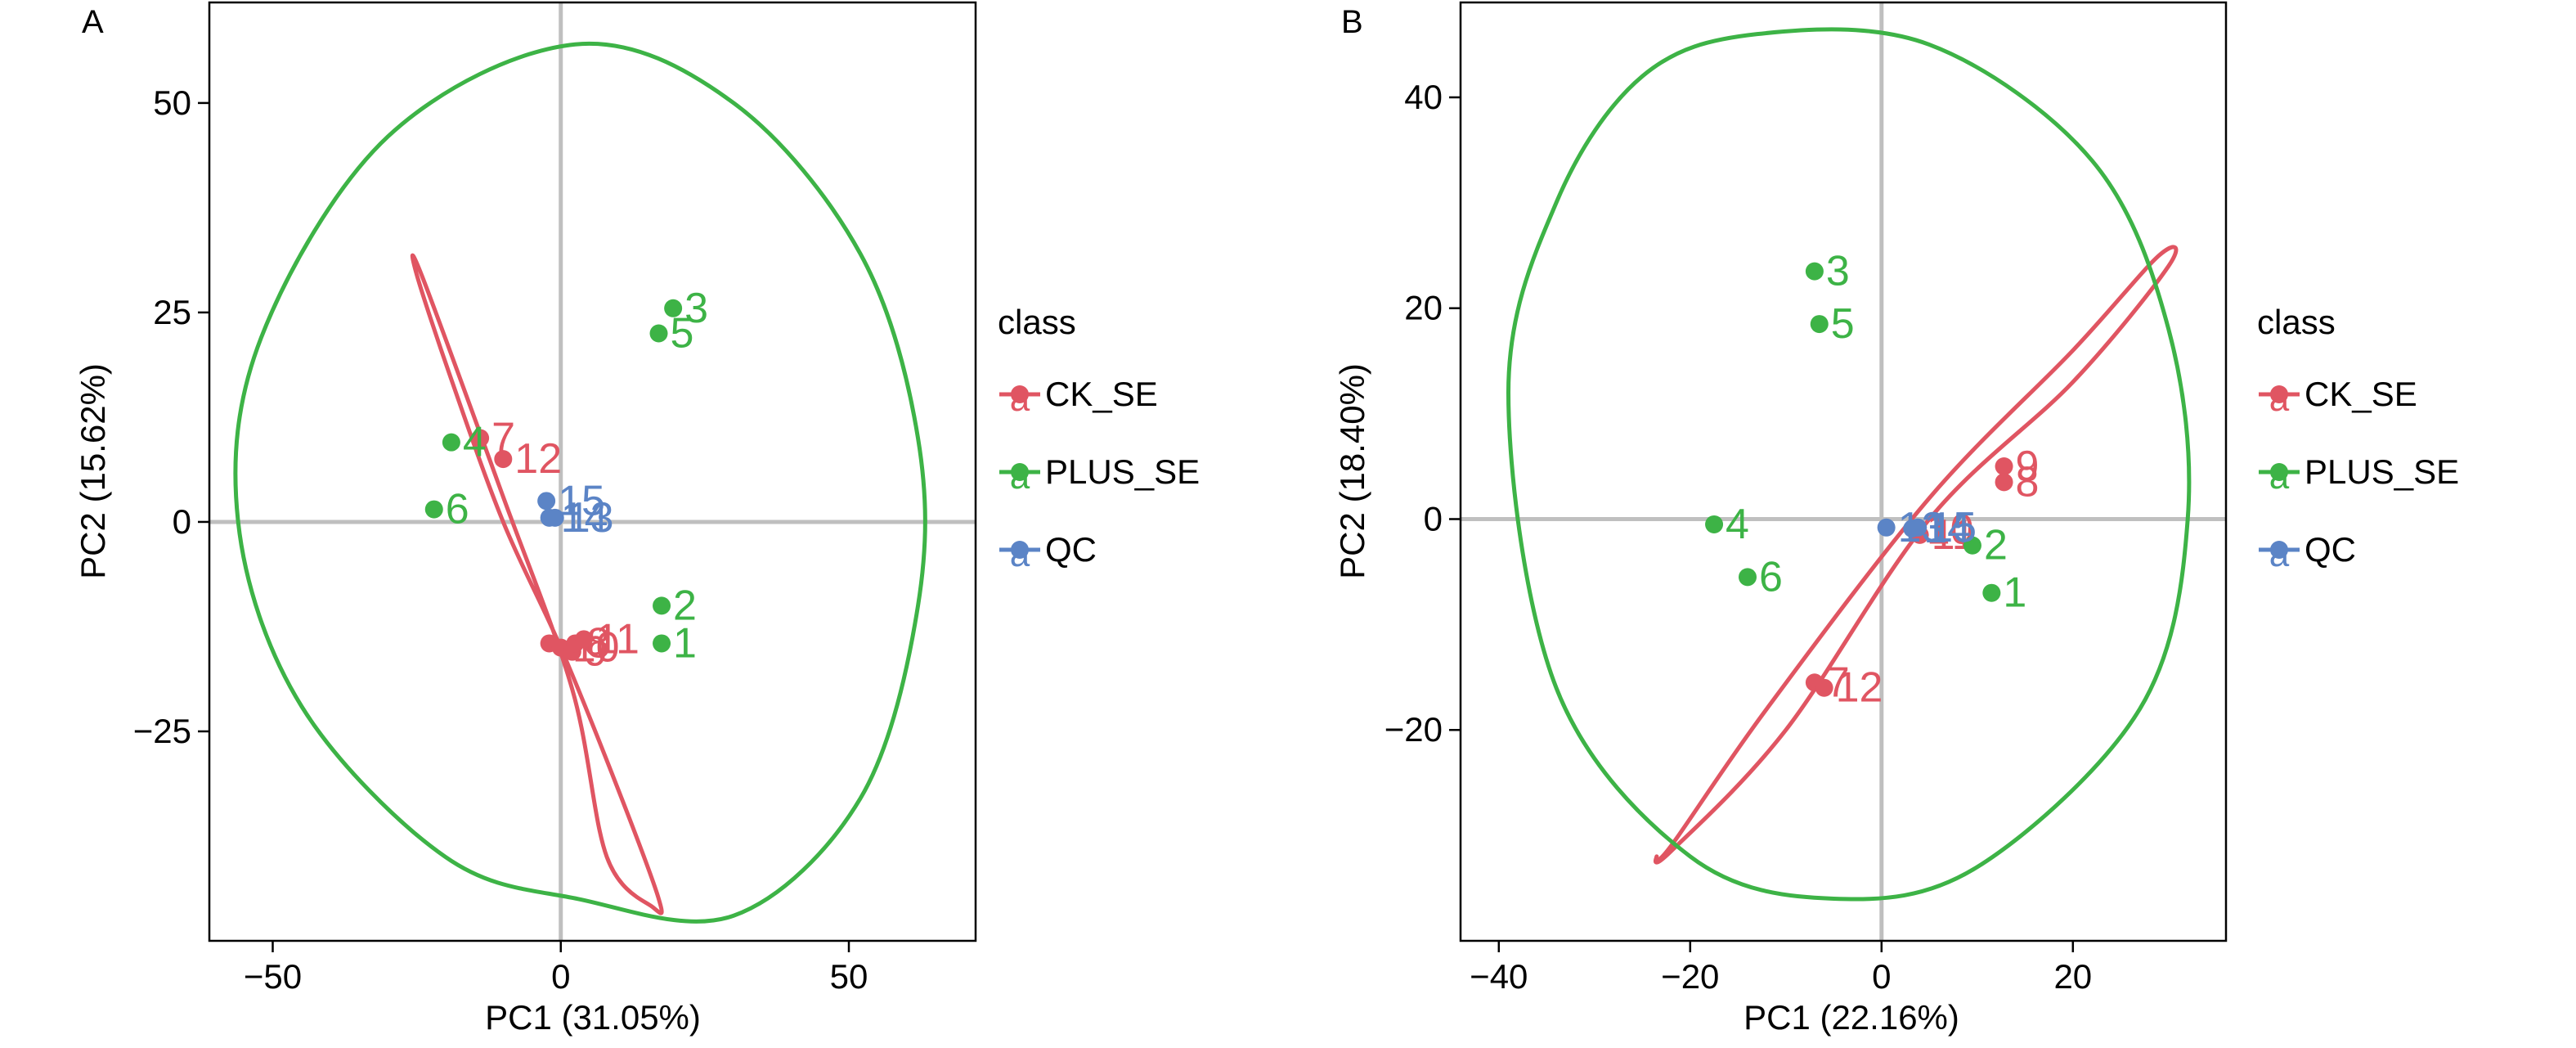  I want to click on point-label: 13, so click(591, 518).